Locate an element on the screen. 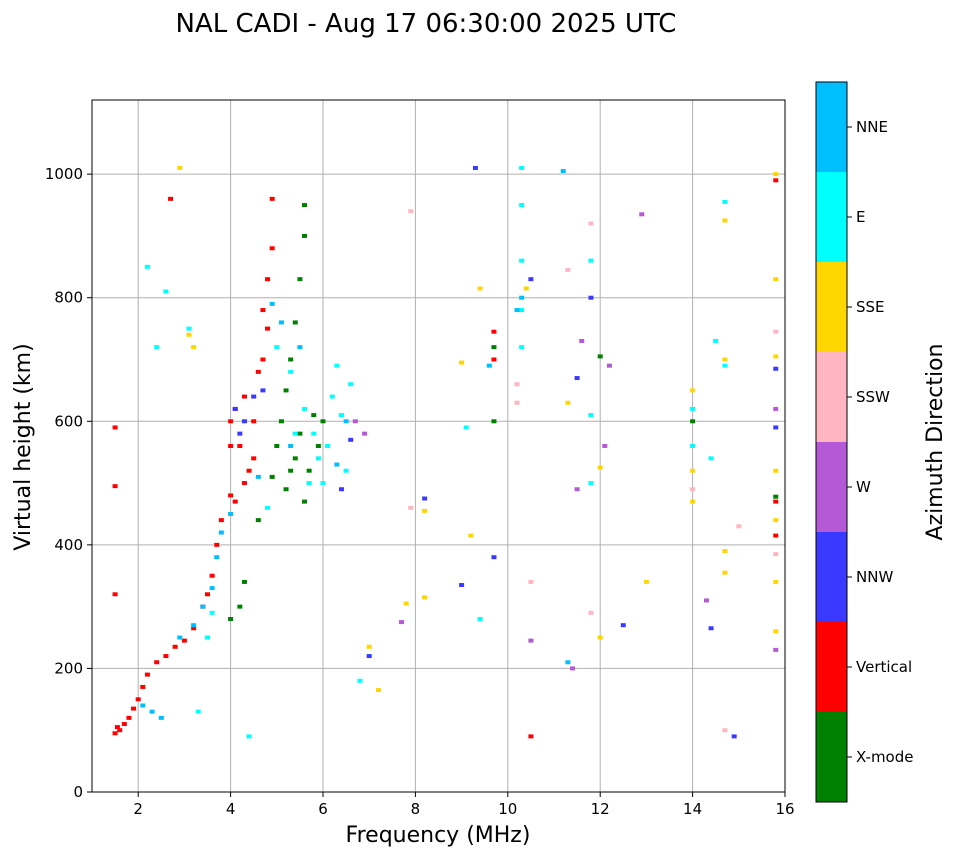 The height and width of the screenshot is (857, 958). colorbar-label: SSW is located at coordinates (873, 397).